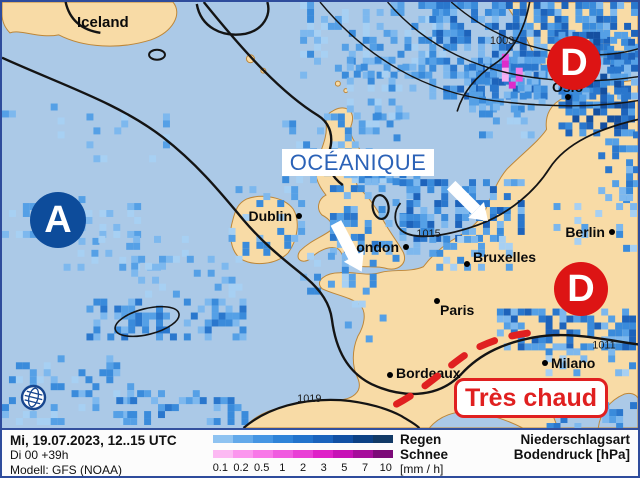 The image size is (640, 478). Describe the element at coordinates (493, 57) in the screenshot. I see `isobar-oslo-low` at that location.